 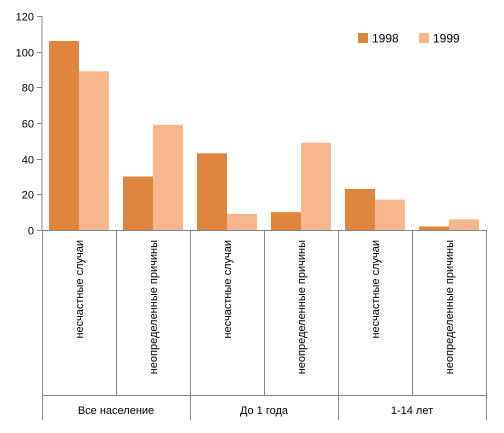 What do you see at coordinates (409, 39) in the screenshot?
I see `legend: 1998 1999` at bounding box center [409, 39].